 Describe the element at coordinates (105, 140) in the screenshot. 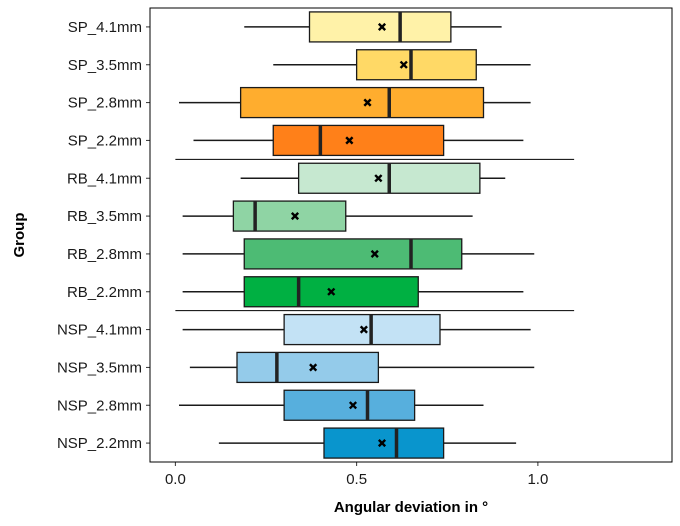

I see `y-tick-label: SP_2.2mm` at that location.